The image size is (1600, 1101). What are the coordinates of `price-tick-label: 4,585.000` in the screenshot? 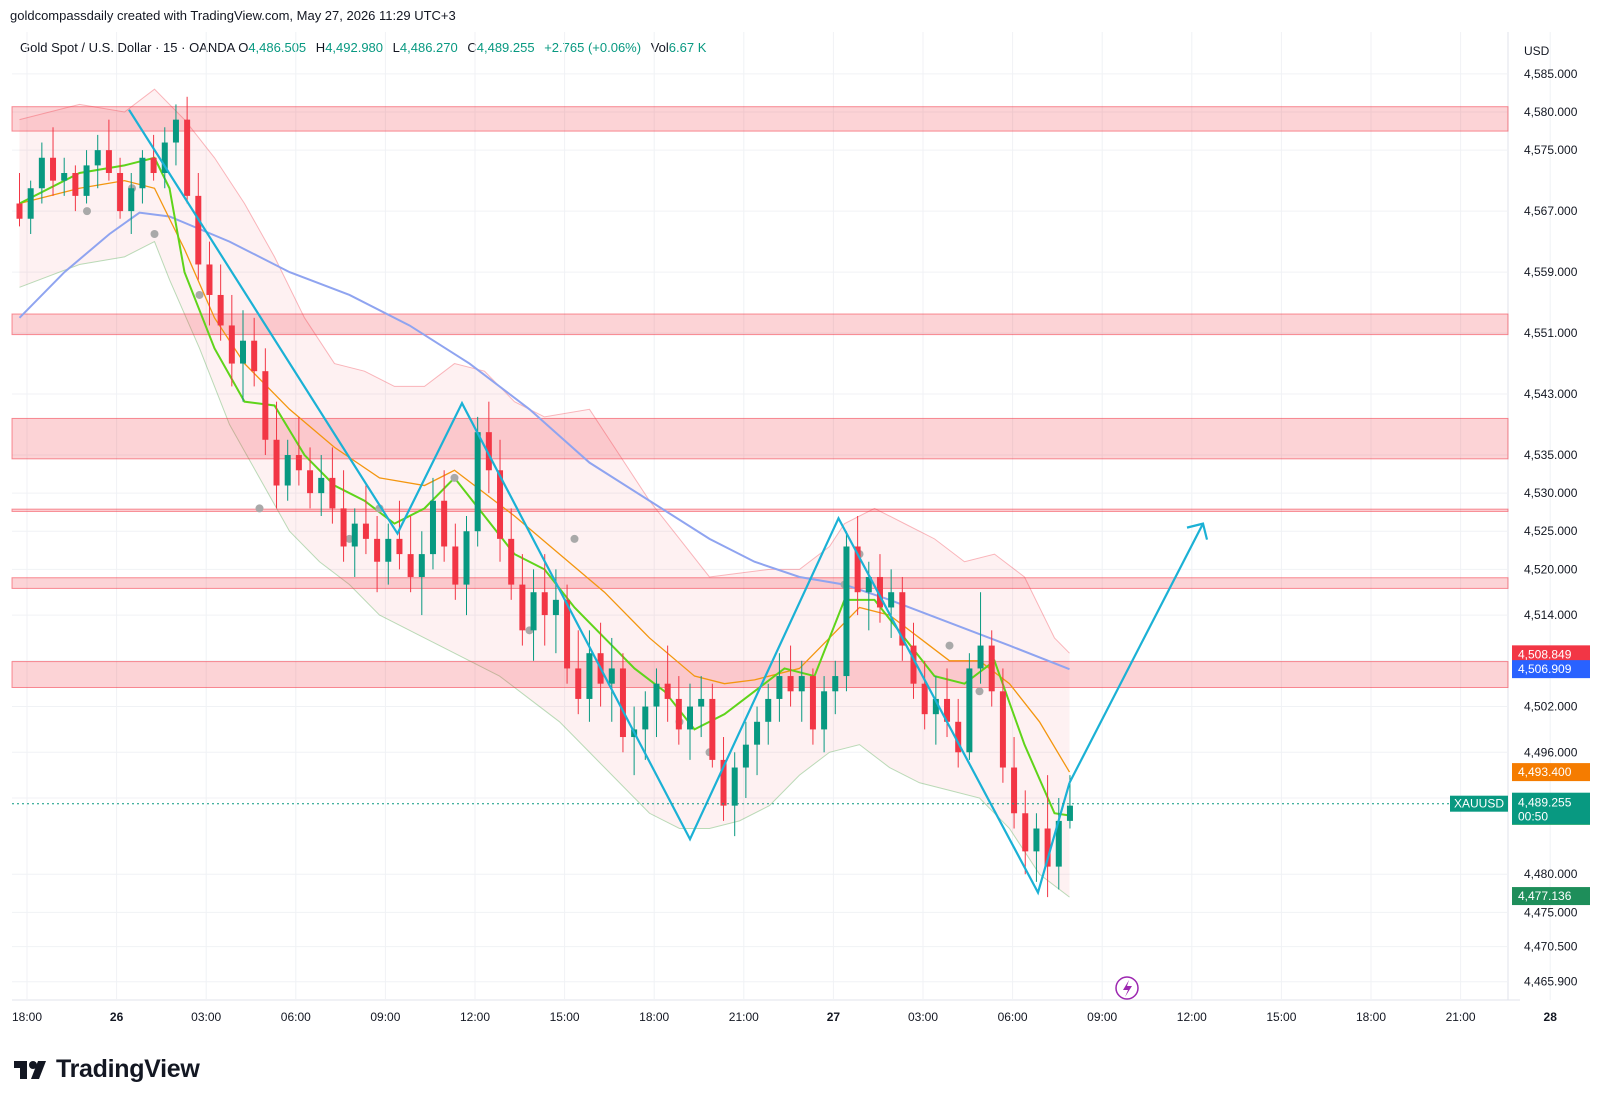 It's located at (1551, 74).